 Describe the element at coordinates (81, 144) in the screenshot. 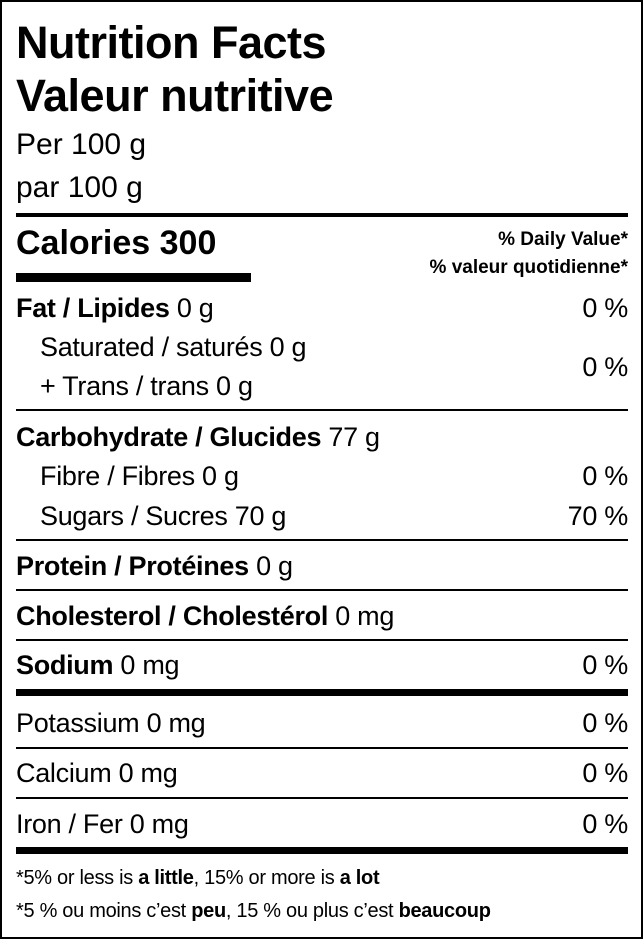

I see `serving-size-en: Per 100 g` at that location.